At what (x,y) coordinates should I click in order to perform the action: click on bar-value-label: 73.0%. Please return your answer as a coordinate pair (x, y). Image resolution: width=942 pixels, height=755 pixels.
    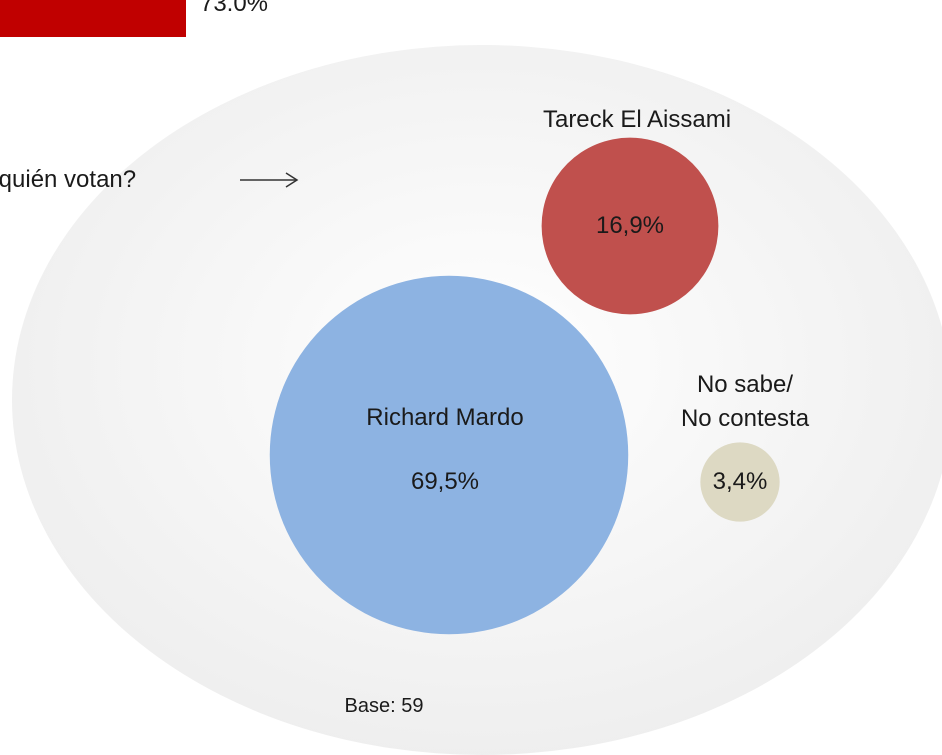
    Looking at the image, I should click on (234, 8).